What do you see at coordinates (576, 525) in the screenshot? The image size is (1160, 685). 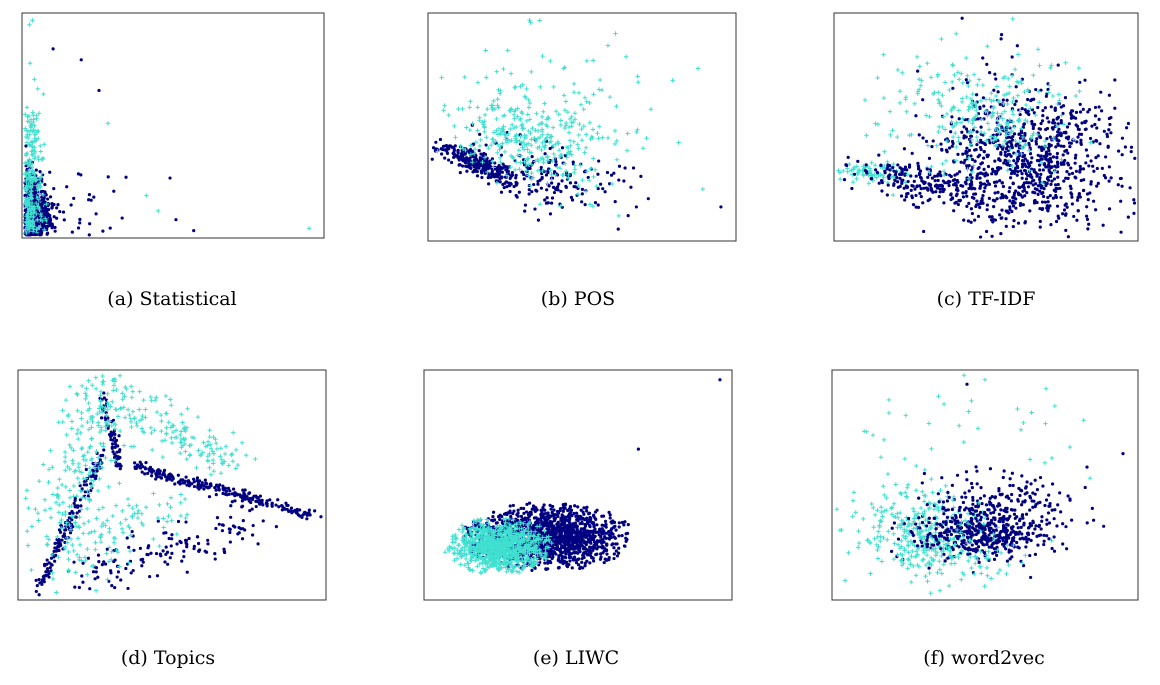 I see `panel-liwc: (e) LIWC` at bounding box center [576, 525].